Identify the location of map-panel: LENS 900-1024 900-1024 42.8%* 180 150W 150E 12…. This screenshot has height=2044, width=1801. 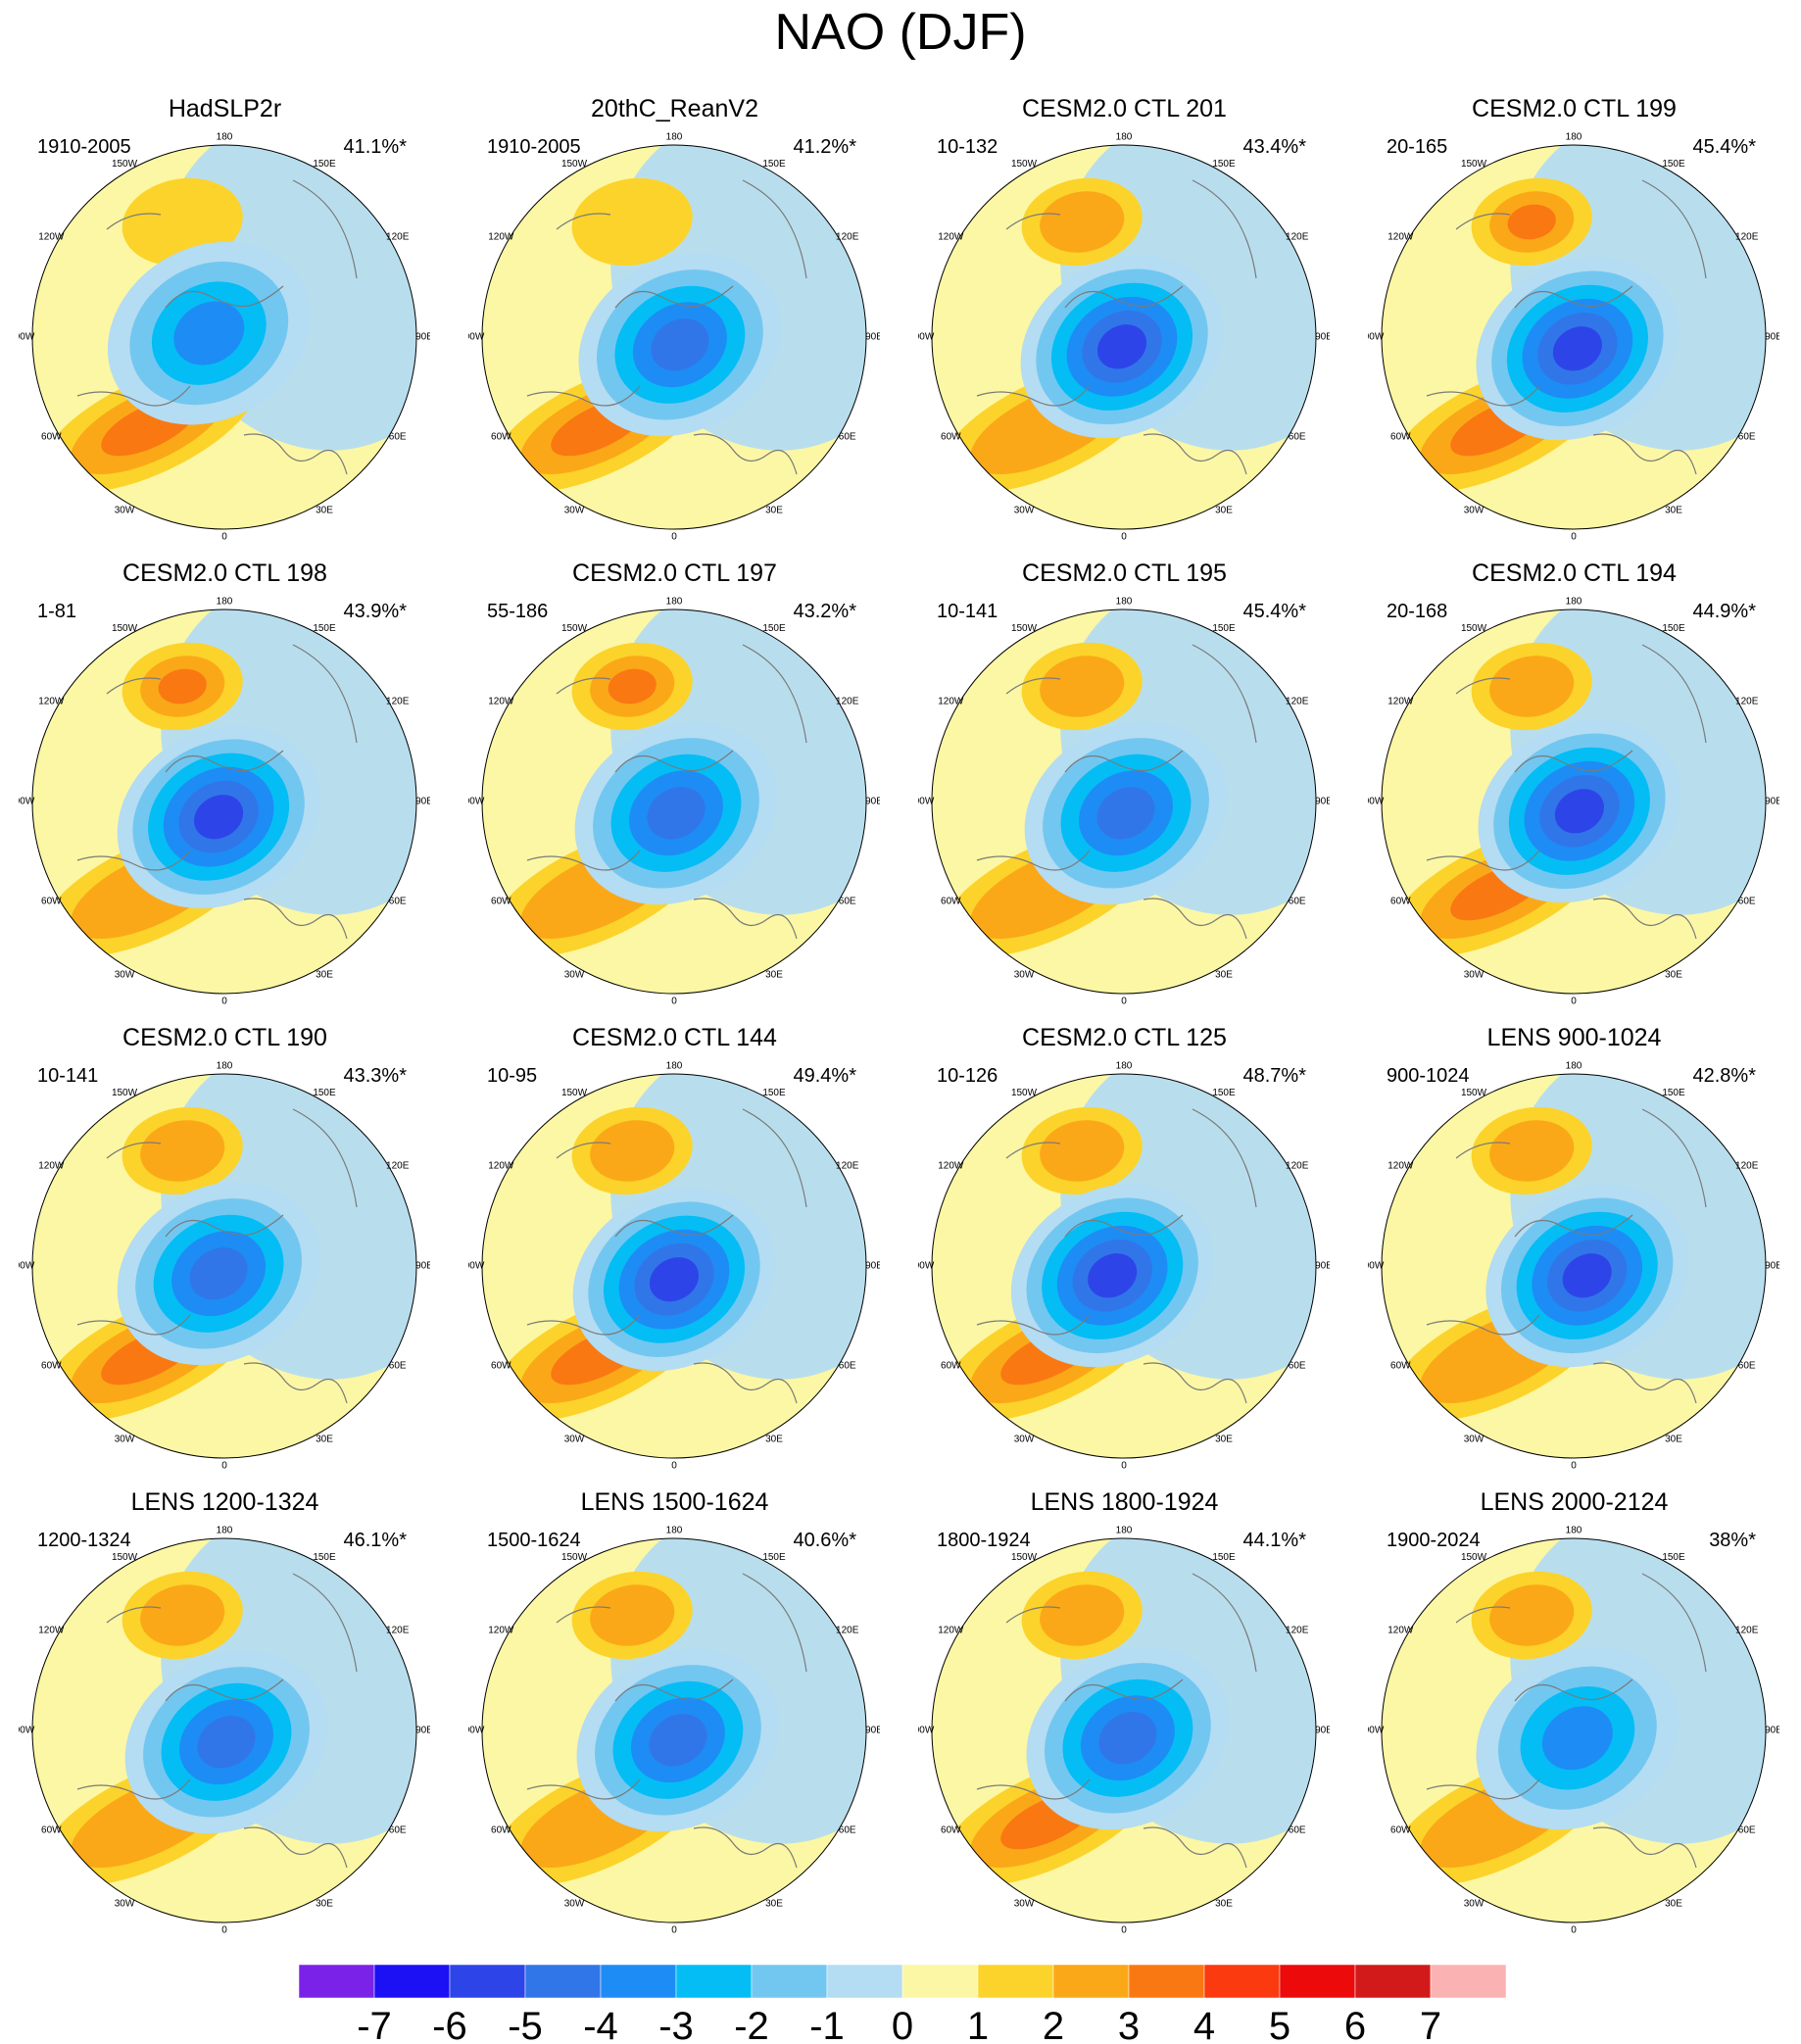
(1574, 1200).